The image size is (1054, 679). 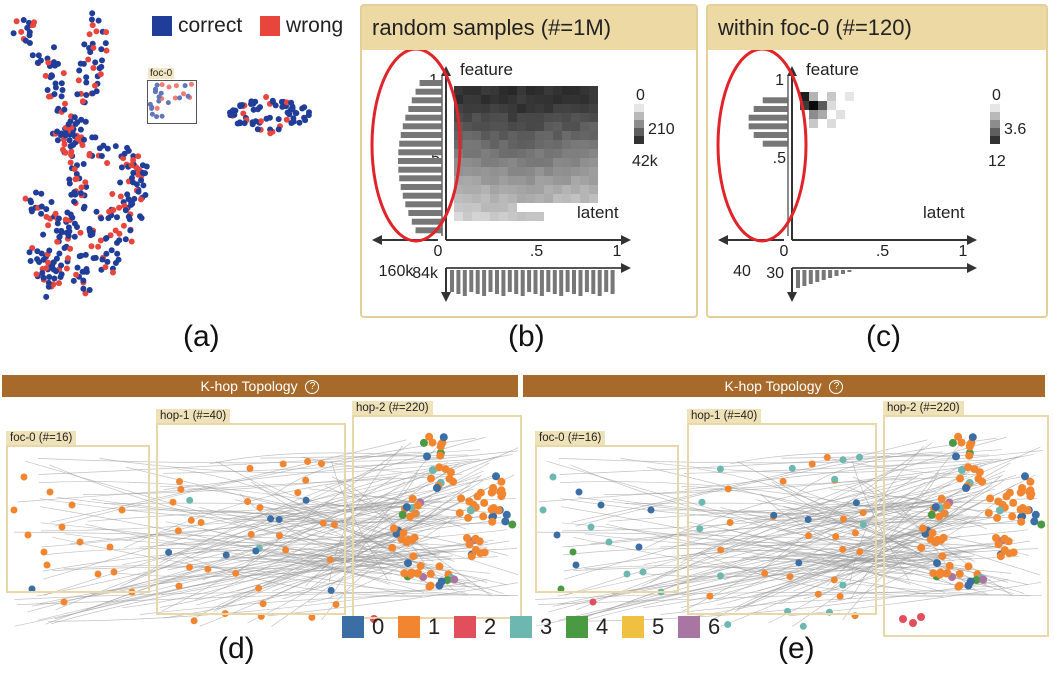 I want to click on hop2-box-e, so click(x=966, y=526).